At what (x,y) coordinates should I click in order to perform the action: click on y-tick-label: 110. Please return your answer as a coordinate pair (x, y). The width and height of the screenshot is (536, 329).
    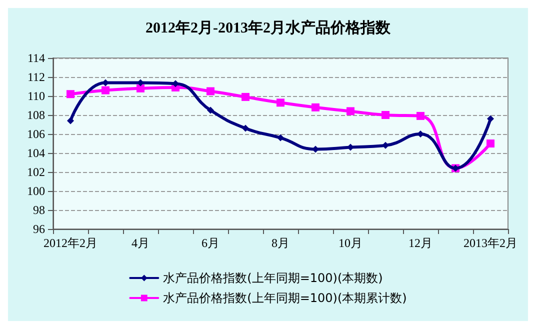
    Looking at the image, I should click on (36, 96).